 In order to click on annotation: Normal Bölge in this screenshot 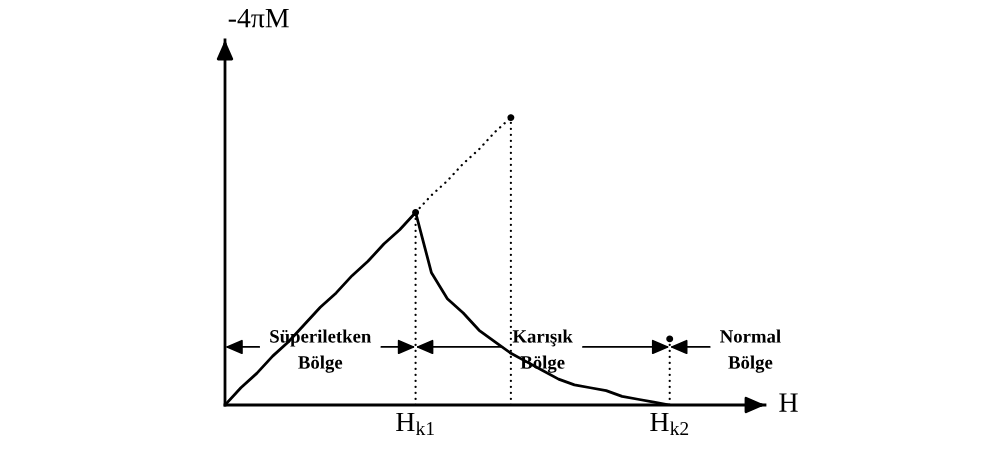, I will do `click(750, 351)`.